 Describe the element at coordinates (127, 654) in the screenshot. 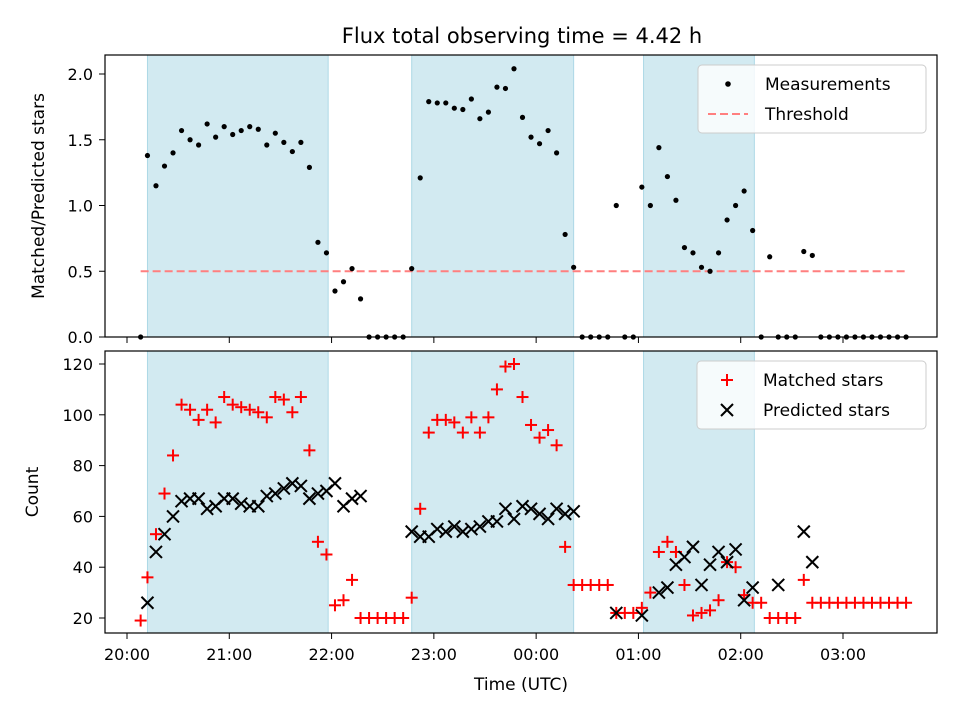

I see `bottom-x-tick-label: 20:00` at that location.